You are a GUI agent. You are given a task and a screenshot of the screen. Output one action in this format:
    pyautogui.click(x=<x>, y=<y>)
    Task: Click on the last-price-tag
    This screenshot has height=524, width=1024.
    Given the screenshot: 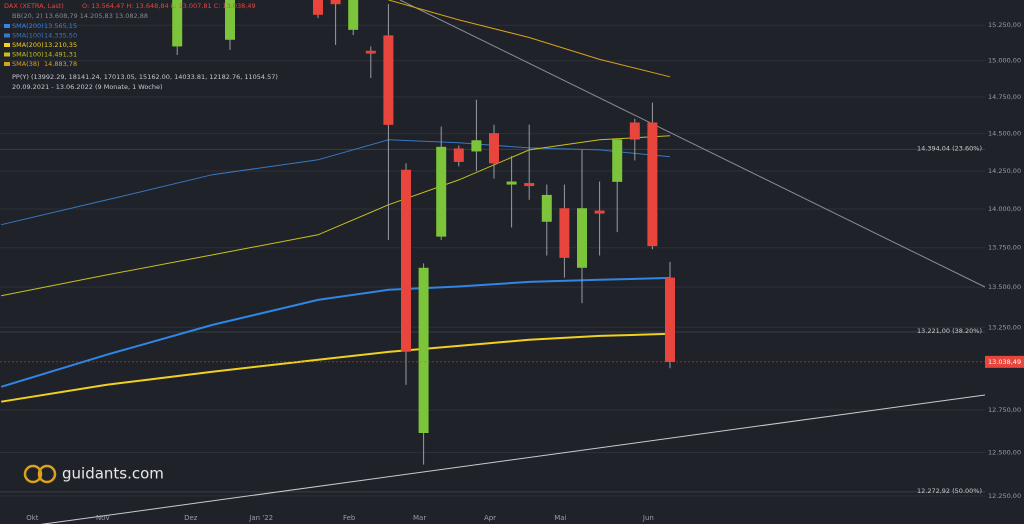 What is the action you would take?
    pyautogui.click(x=1004, y=361)
    